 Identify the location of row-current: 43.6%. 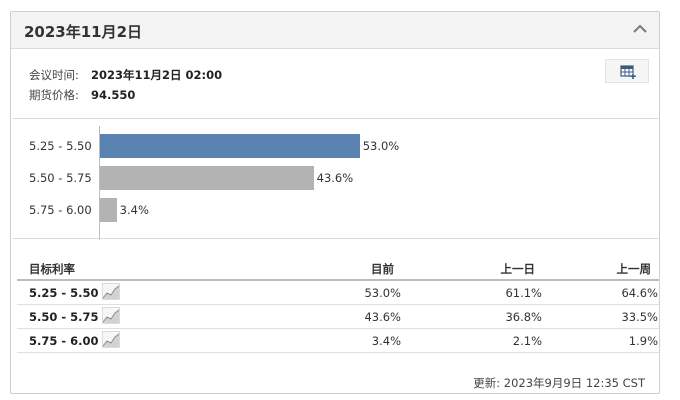
(382, 317).